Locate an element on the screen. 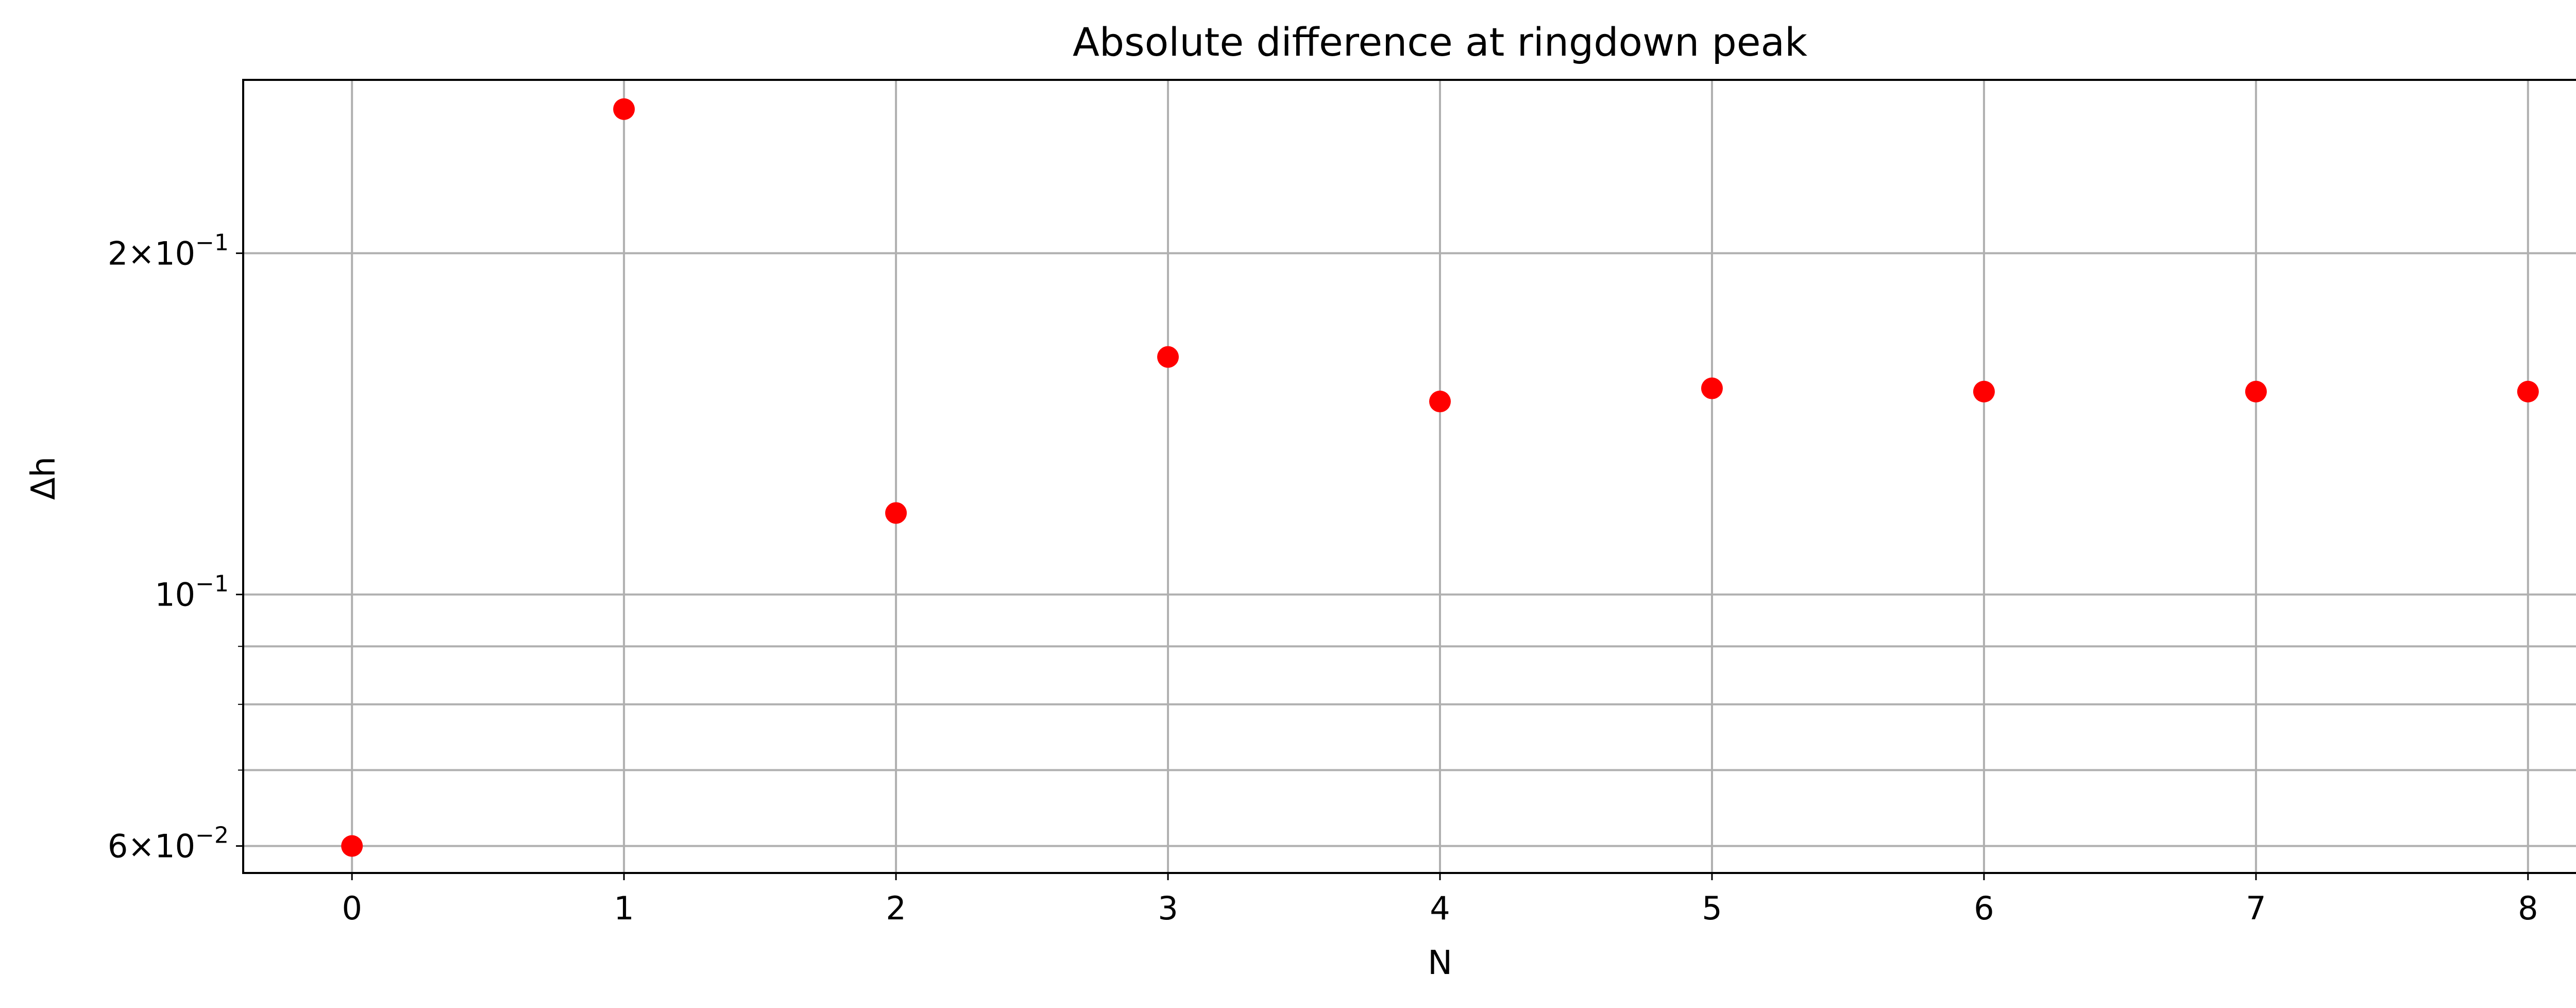  x-tick-label: 6 is located at coordinates (1984, 908).